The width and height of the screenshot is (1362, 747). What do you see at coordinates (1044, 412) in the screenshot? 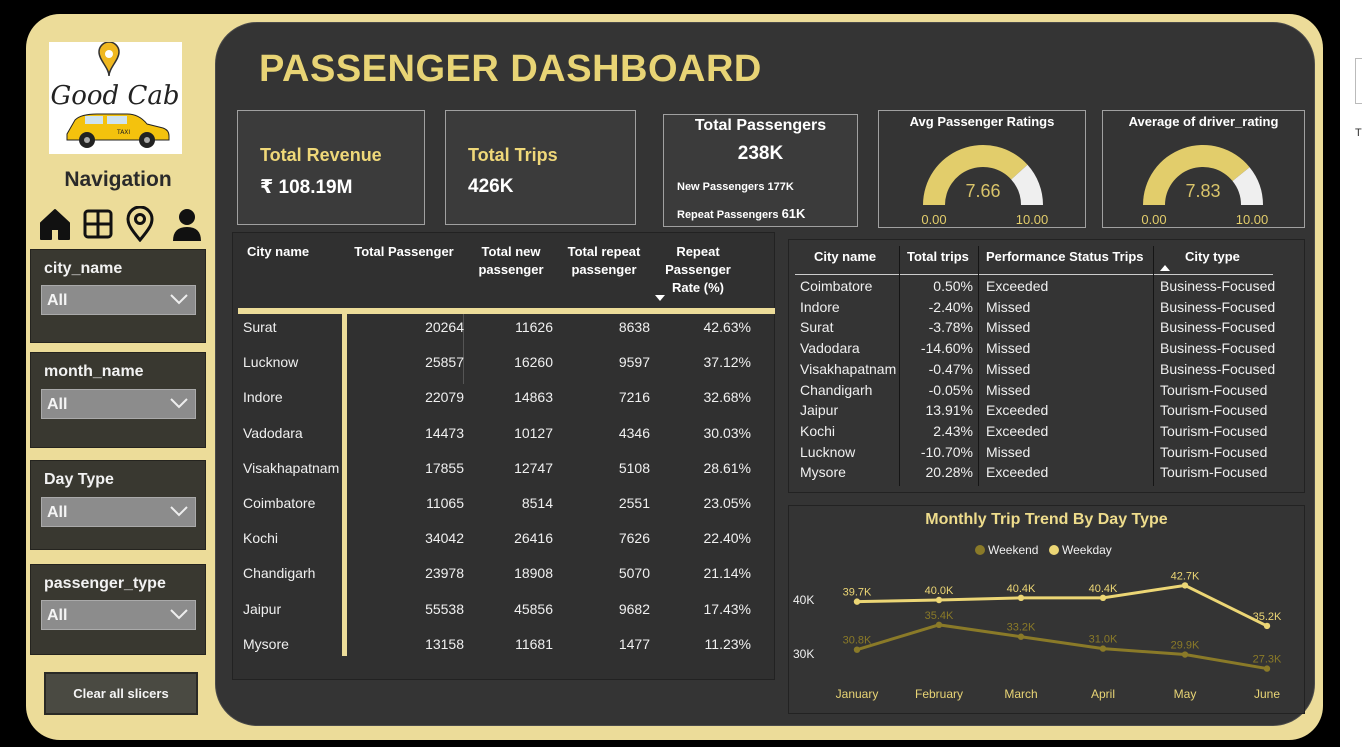
I see `table-row: Jaipur 13.91% Exceeded Tourism-Focused` at bounding box center [1044, 412].